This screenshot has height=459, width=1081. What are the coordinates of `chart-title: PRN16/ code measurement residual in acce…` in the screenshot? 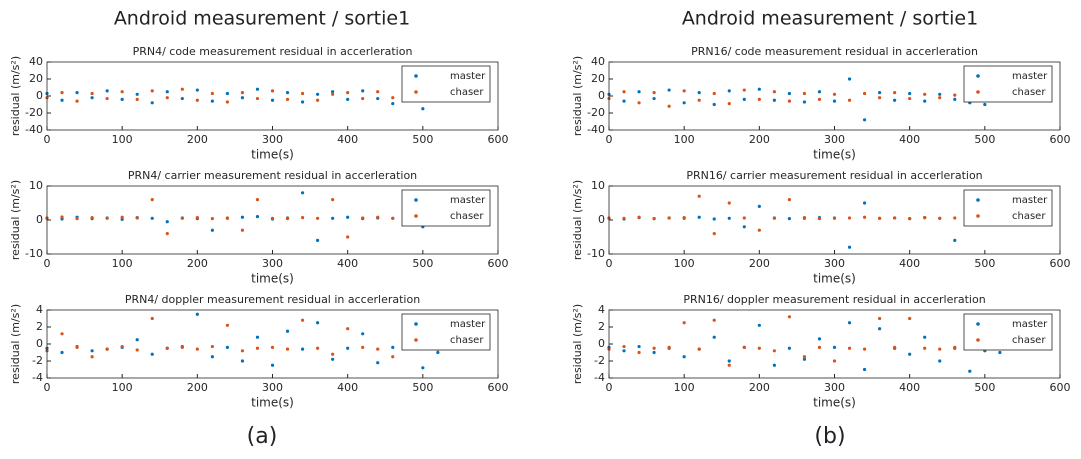 It's located at (834, 51).